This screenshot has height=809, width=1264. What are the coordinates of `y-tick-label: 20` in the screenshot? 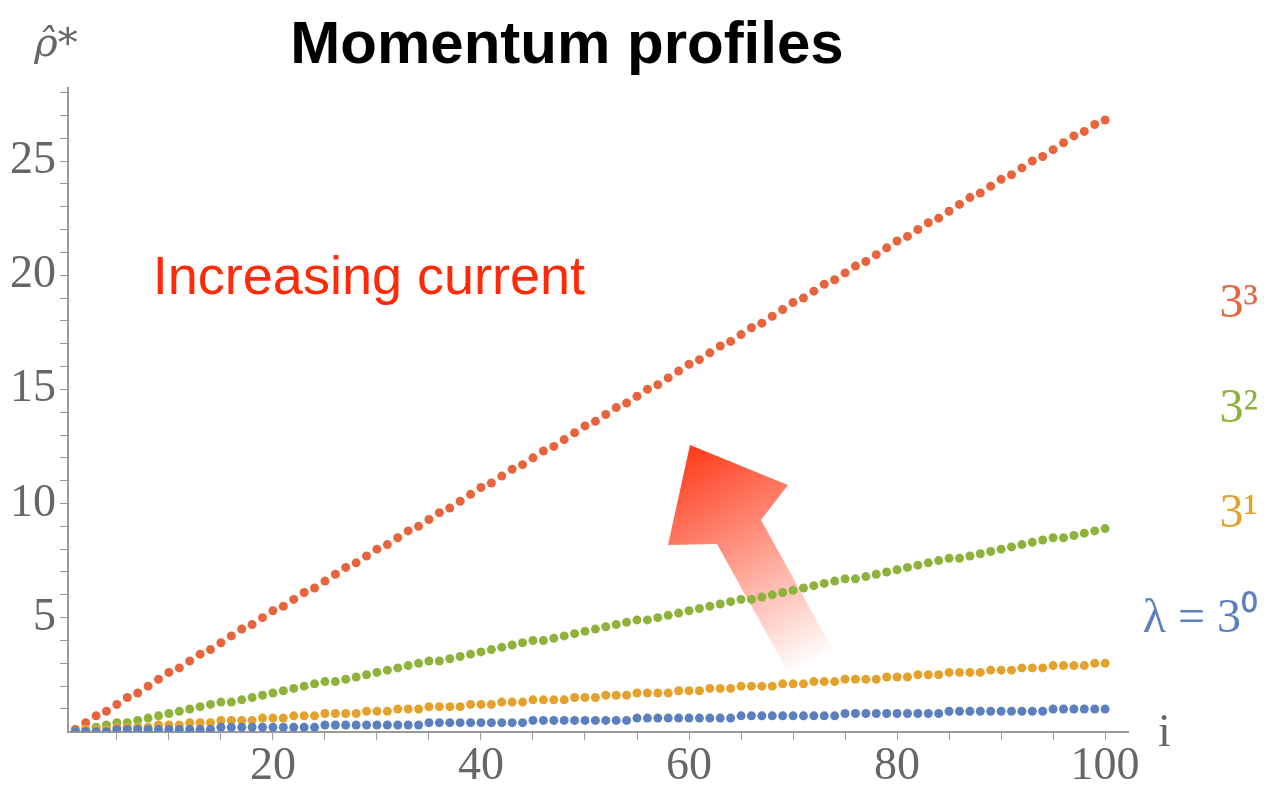 It's located at (33, 272).